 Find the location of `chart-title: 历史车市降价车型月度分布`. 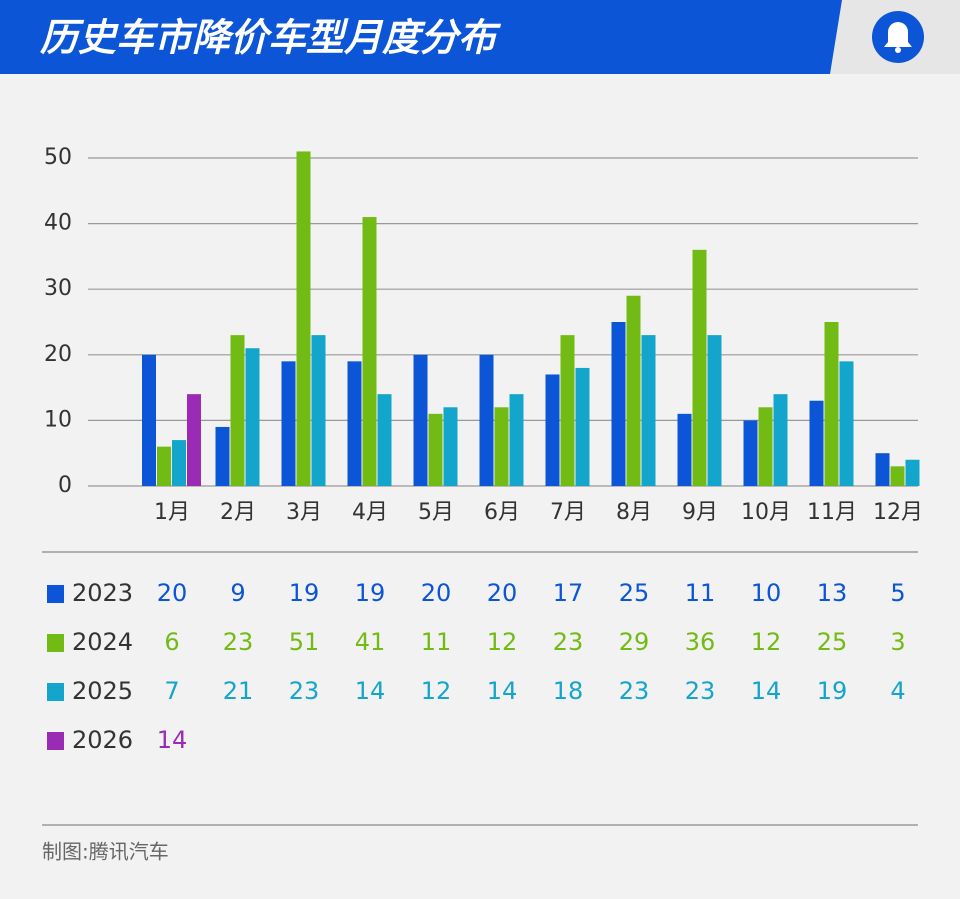

chart-title: 历史车市降价车型月度分布 is located at coordinates (271, 38).